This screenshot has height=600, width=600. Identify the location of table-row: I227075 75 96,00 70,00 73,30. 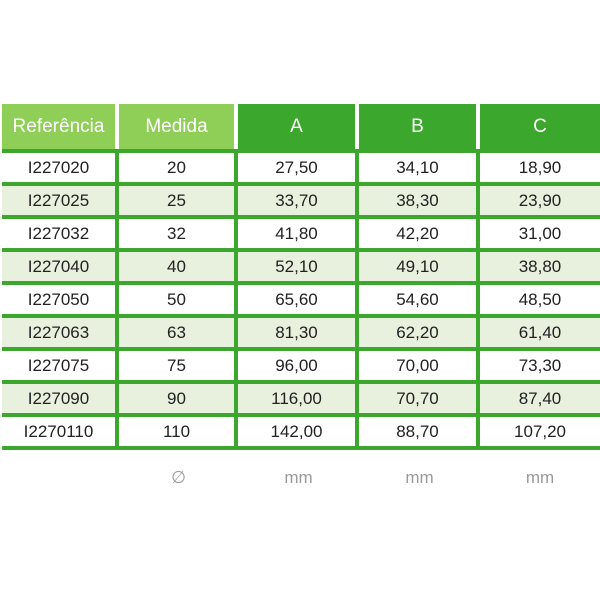
(301, 367).